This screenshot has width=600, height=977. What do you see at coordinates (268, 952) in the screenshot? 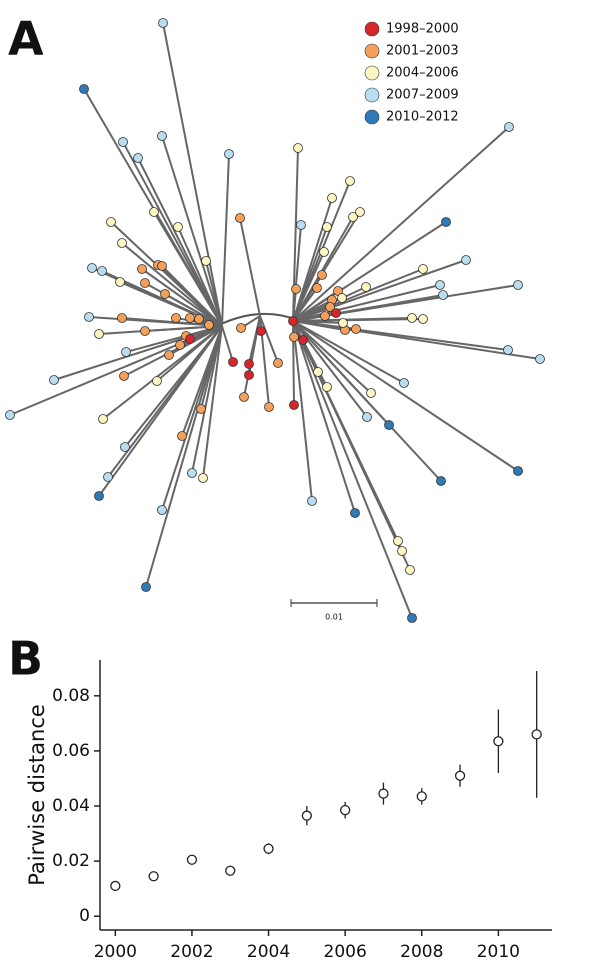
I see `x-tick-label: 2004` at bounding box center [268, 952].